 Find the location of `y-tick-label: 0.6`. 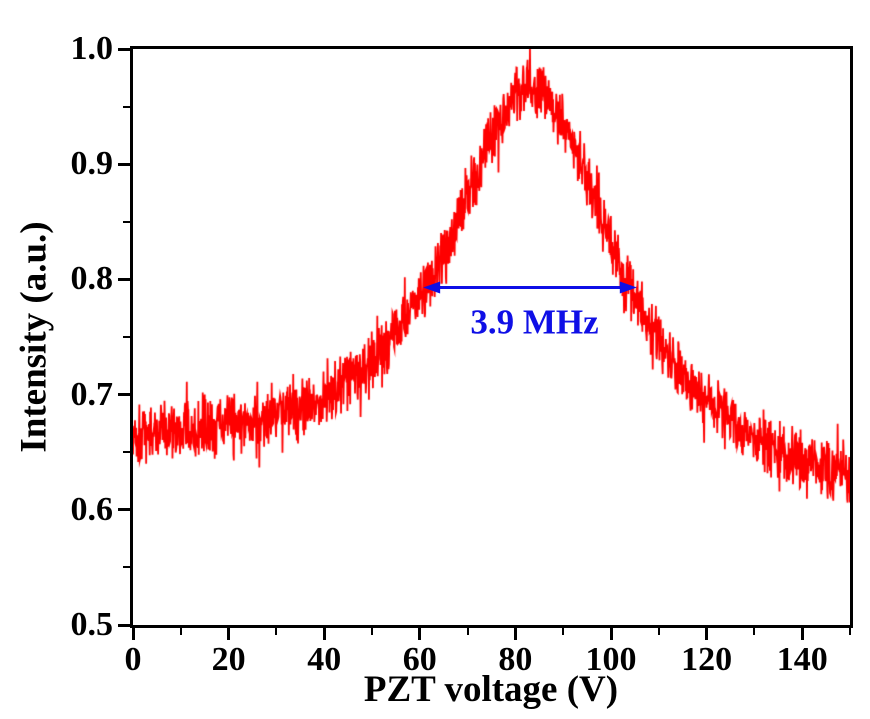

y-tick-label: 0.6 is located at coordinates (92, 509).